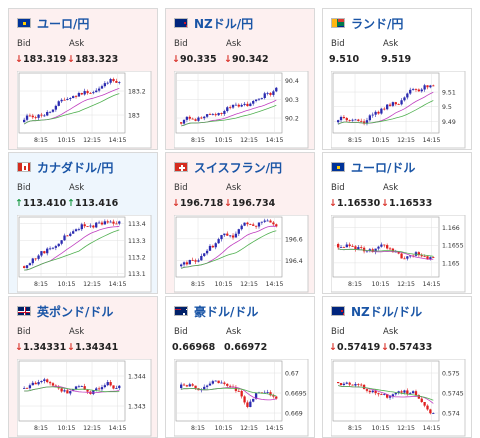  Describe the element at coordinates (377, 23) in the screenshot. I see `pair-name-link: ランド/円` at that location.